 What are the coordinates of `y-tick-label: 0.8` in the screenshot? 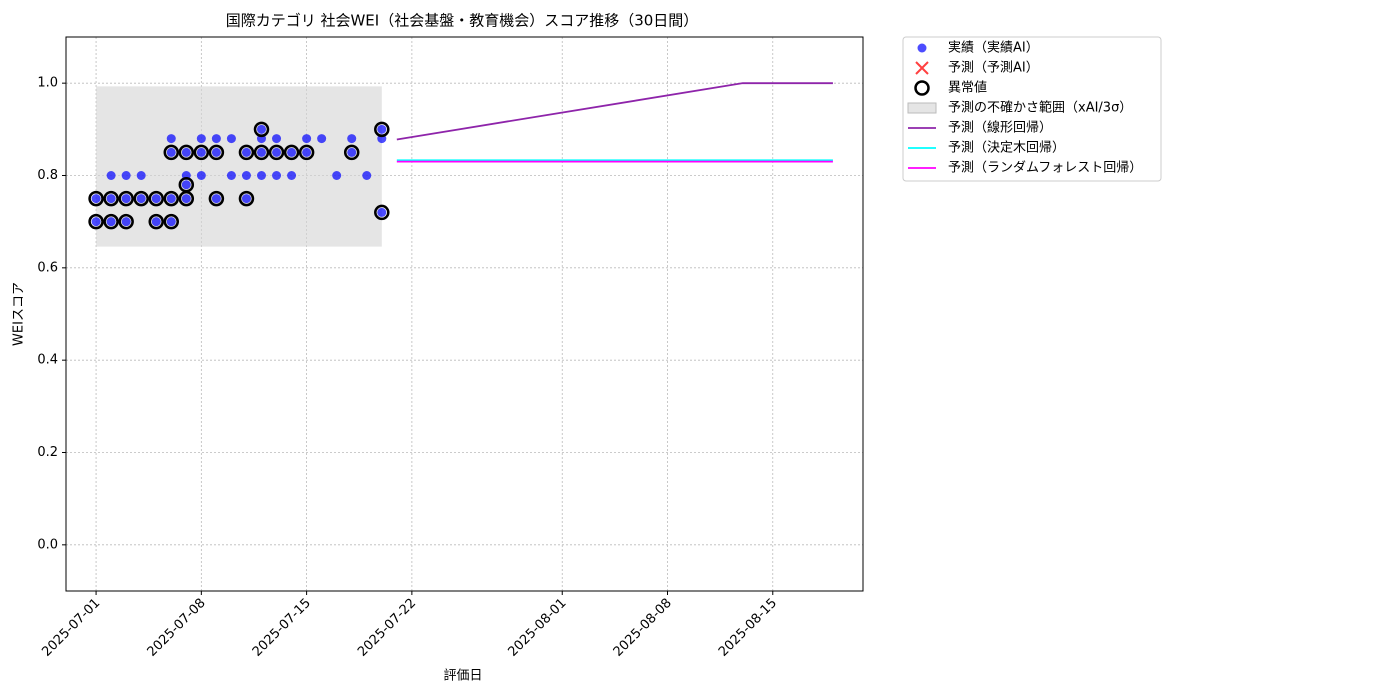 It's located at (47, 175).